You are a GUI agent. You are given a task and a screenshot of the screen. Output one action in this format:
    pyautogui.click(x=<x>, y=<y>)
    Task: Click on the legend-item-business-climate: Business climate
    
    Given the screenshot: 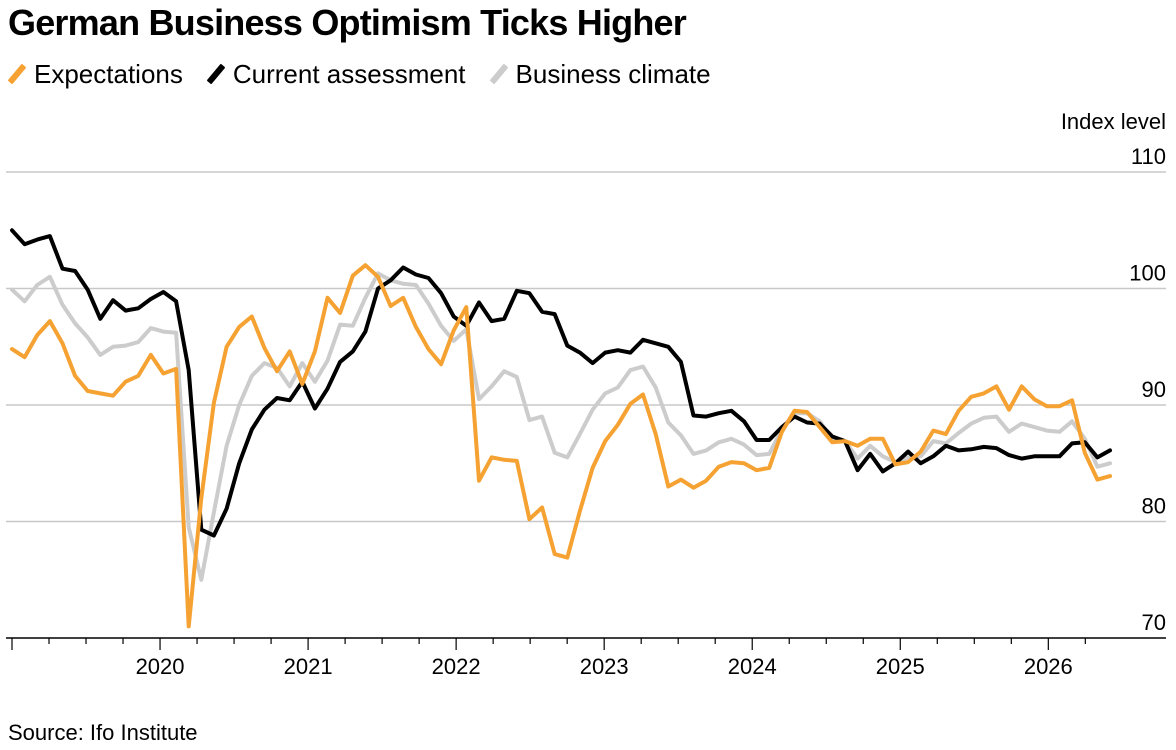 What is the action you would take?
    pyautogui.click(x=600, y=74)
    